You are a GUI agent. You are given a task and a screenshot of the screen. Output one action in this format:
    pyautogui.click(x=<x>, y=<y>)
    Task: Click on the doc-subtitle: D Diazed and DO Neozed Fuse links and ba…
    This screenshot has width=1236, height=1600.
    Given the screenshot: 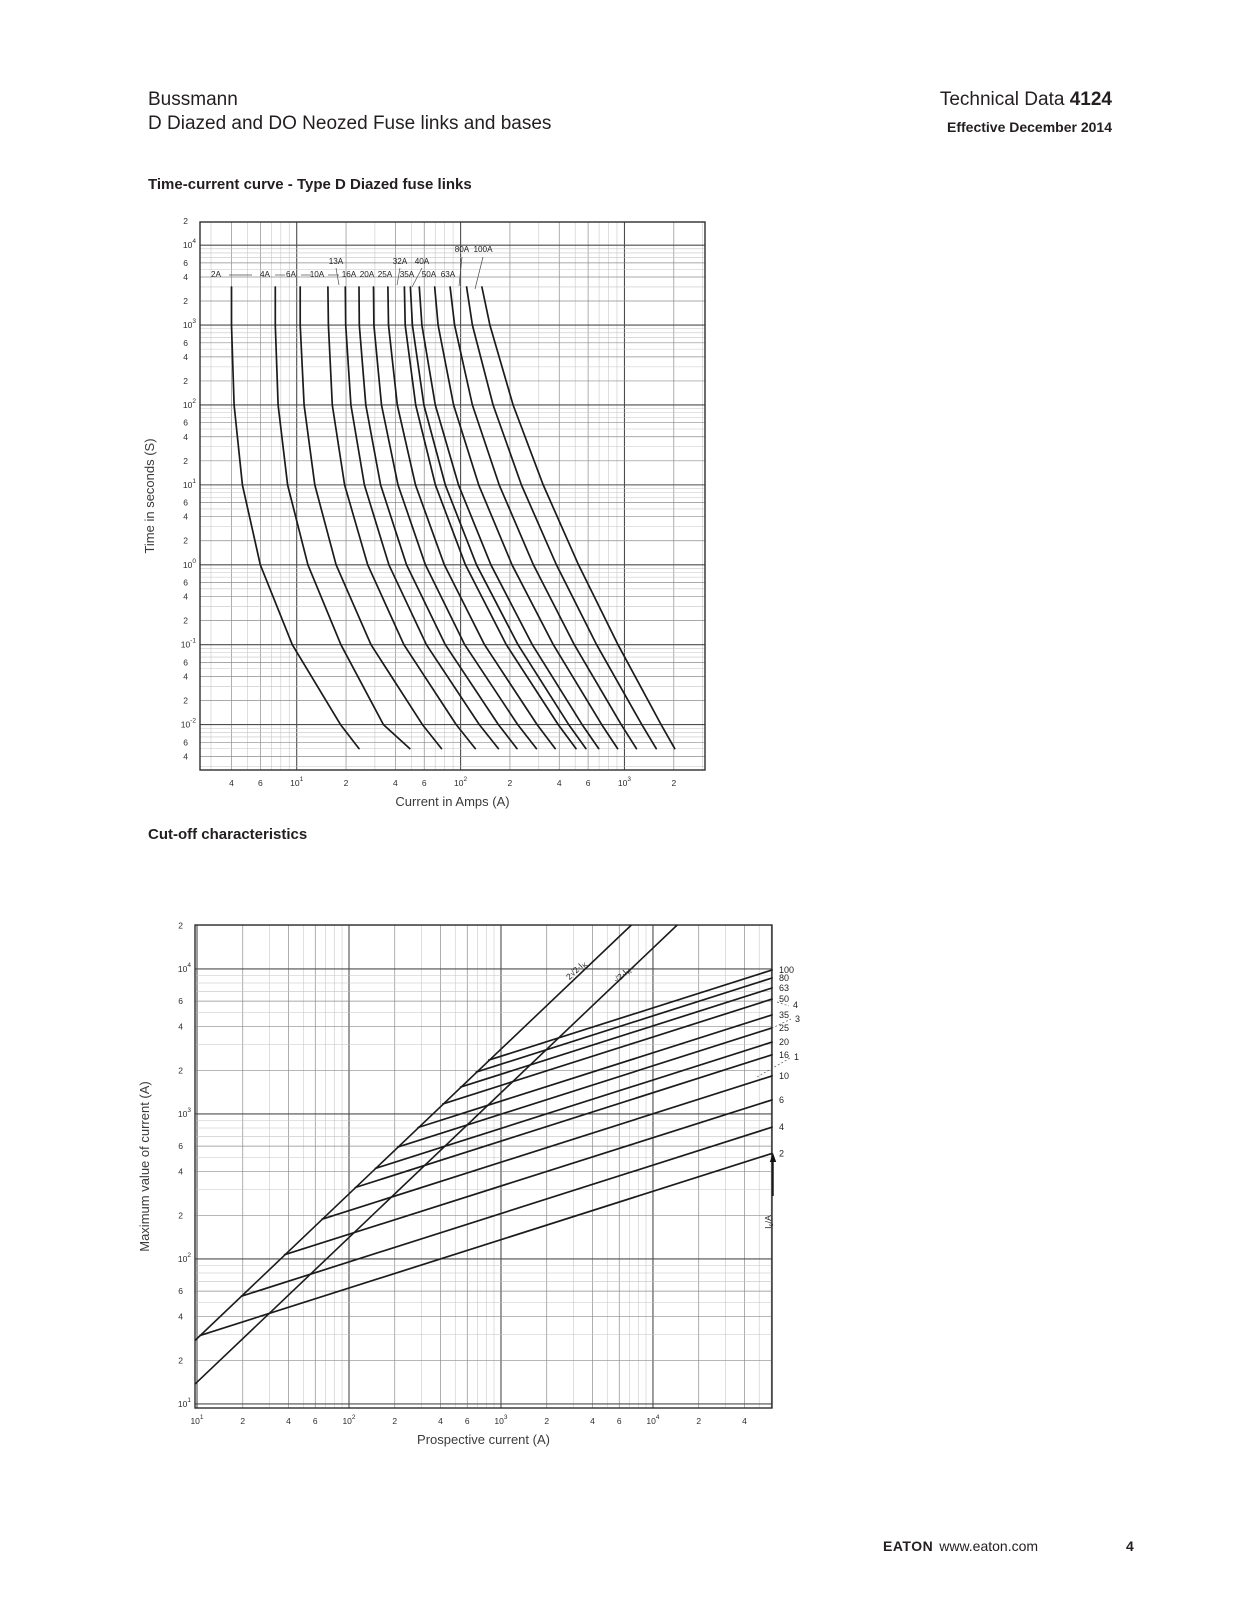 What is the action you would take?
    pyautogui.click(x=350, y=123)
    